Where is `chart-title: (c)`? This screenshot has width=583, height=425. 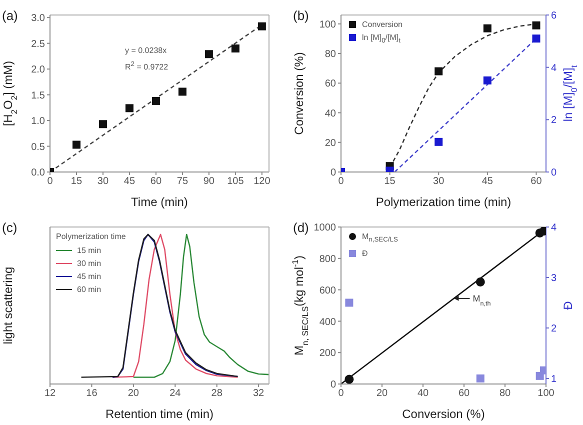
chart-title: (c) is located at coordinates (10, 227).